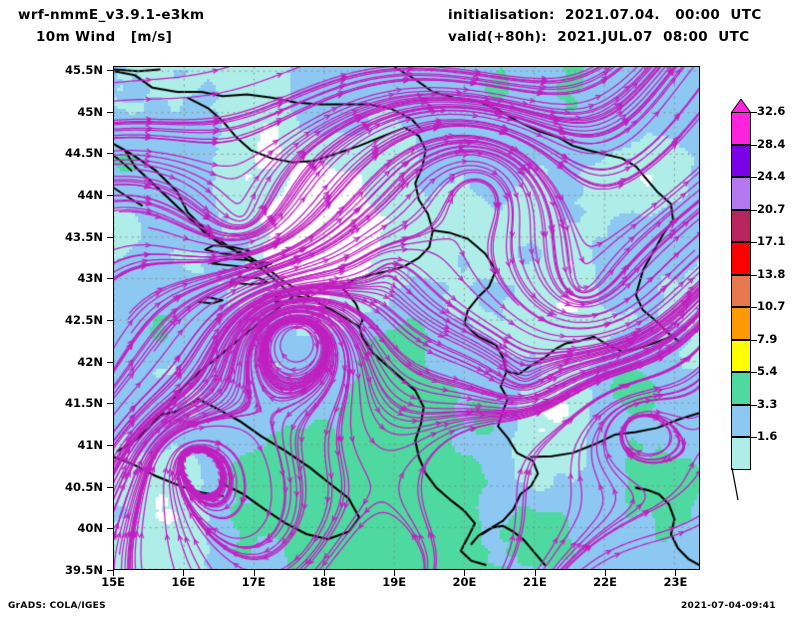 The width and height of the screenshot is (800, 618). I want to click on y-axis-label: 41.5N, so click(84, 403).